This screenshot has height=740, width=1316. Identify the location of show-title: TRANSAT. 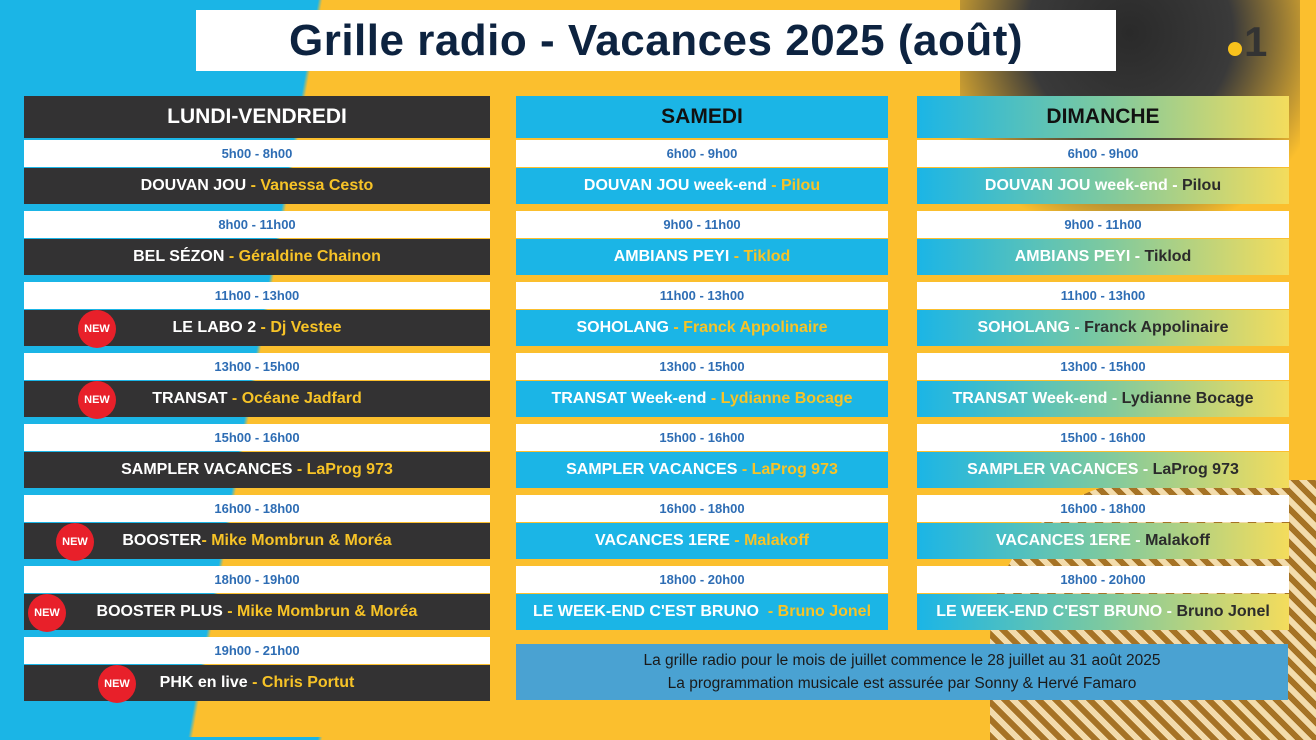
(190, 398).